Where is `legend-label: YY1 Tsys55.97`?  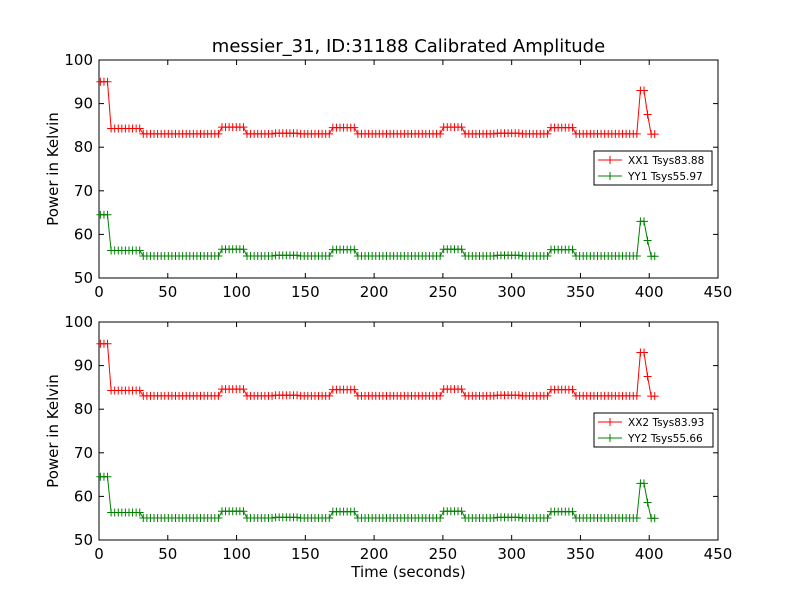 legend-label: YY1 Tsys55.97 is located at coordinates (665, 177).